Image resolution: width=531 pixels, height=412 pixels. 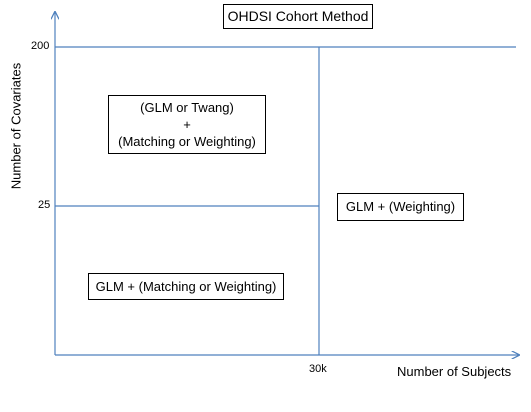 I want to click on y-axis-label: Number of Covariates, so click(x=16, y=126).